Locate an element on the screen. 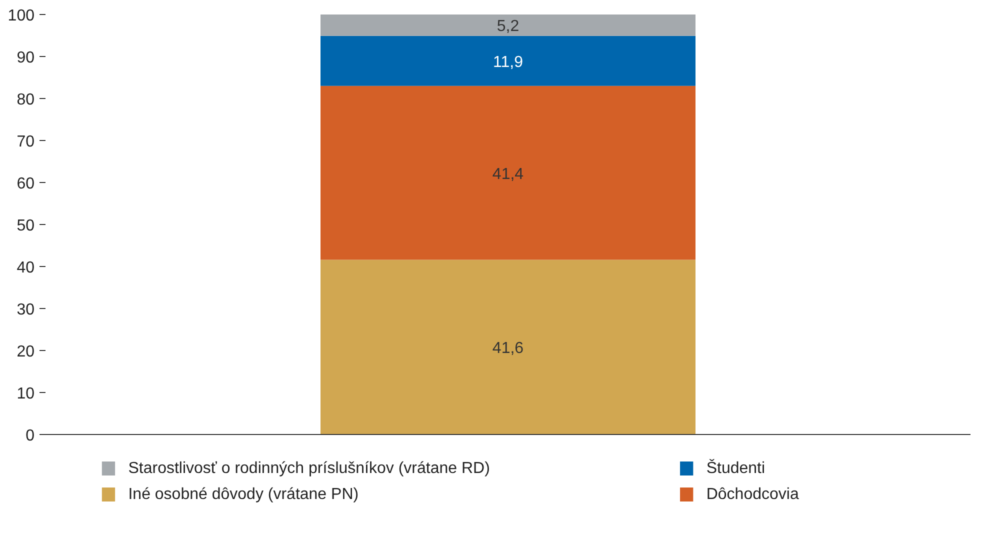 The image size is (986, 543). data-label: 11,9 is located at coordinates (508, 62).